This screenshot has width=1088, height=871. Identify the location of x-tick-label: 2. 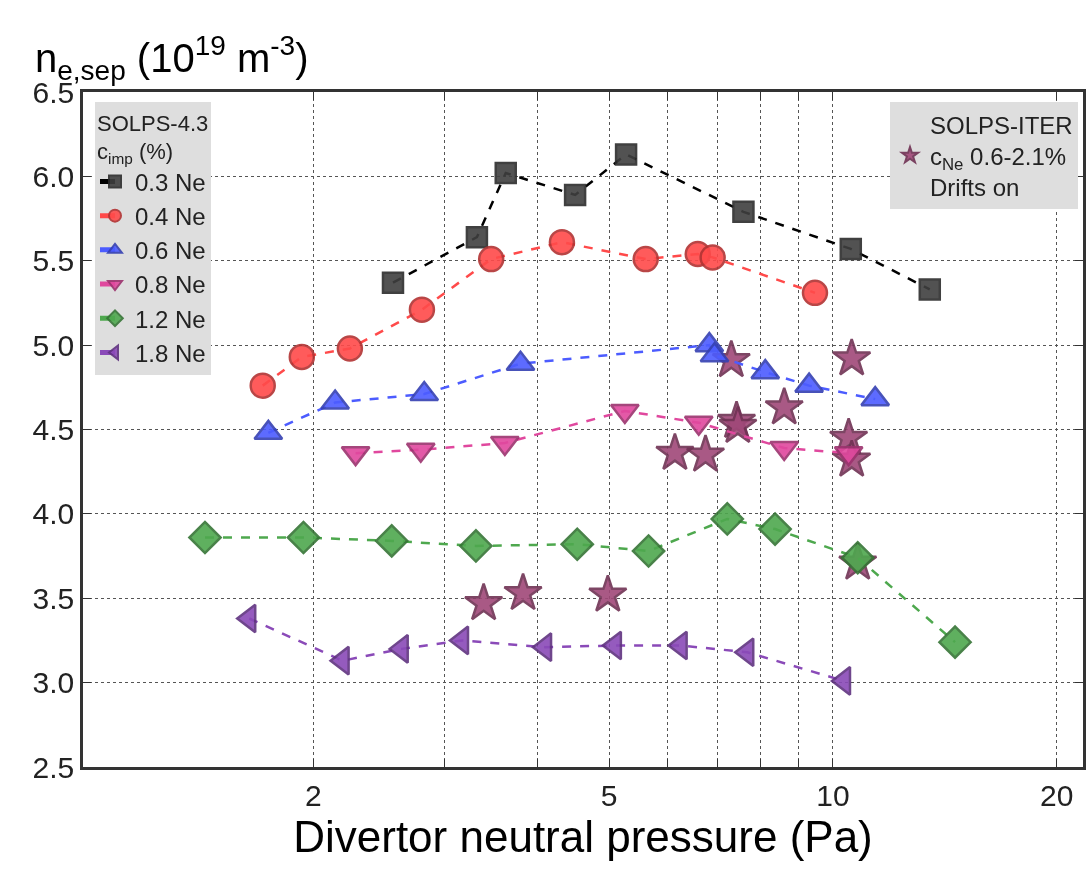
(313, 795).